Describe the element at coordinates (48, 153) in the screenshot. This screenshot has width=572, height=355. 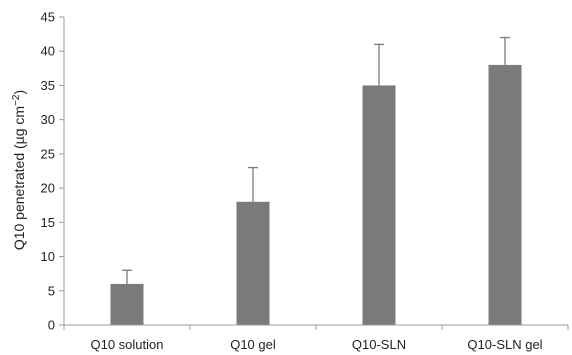
I see `y-tick-label: 25` at that location.